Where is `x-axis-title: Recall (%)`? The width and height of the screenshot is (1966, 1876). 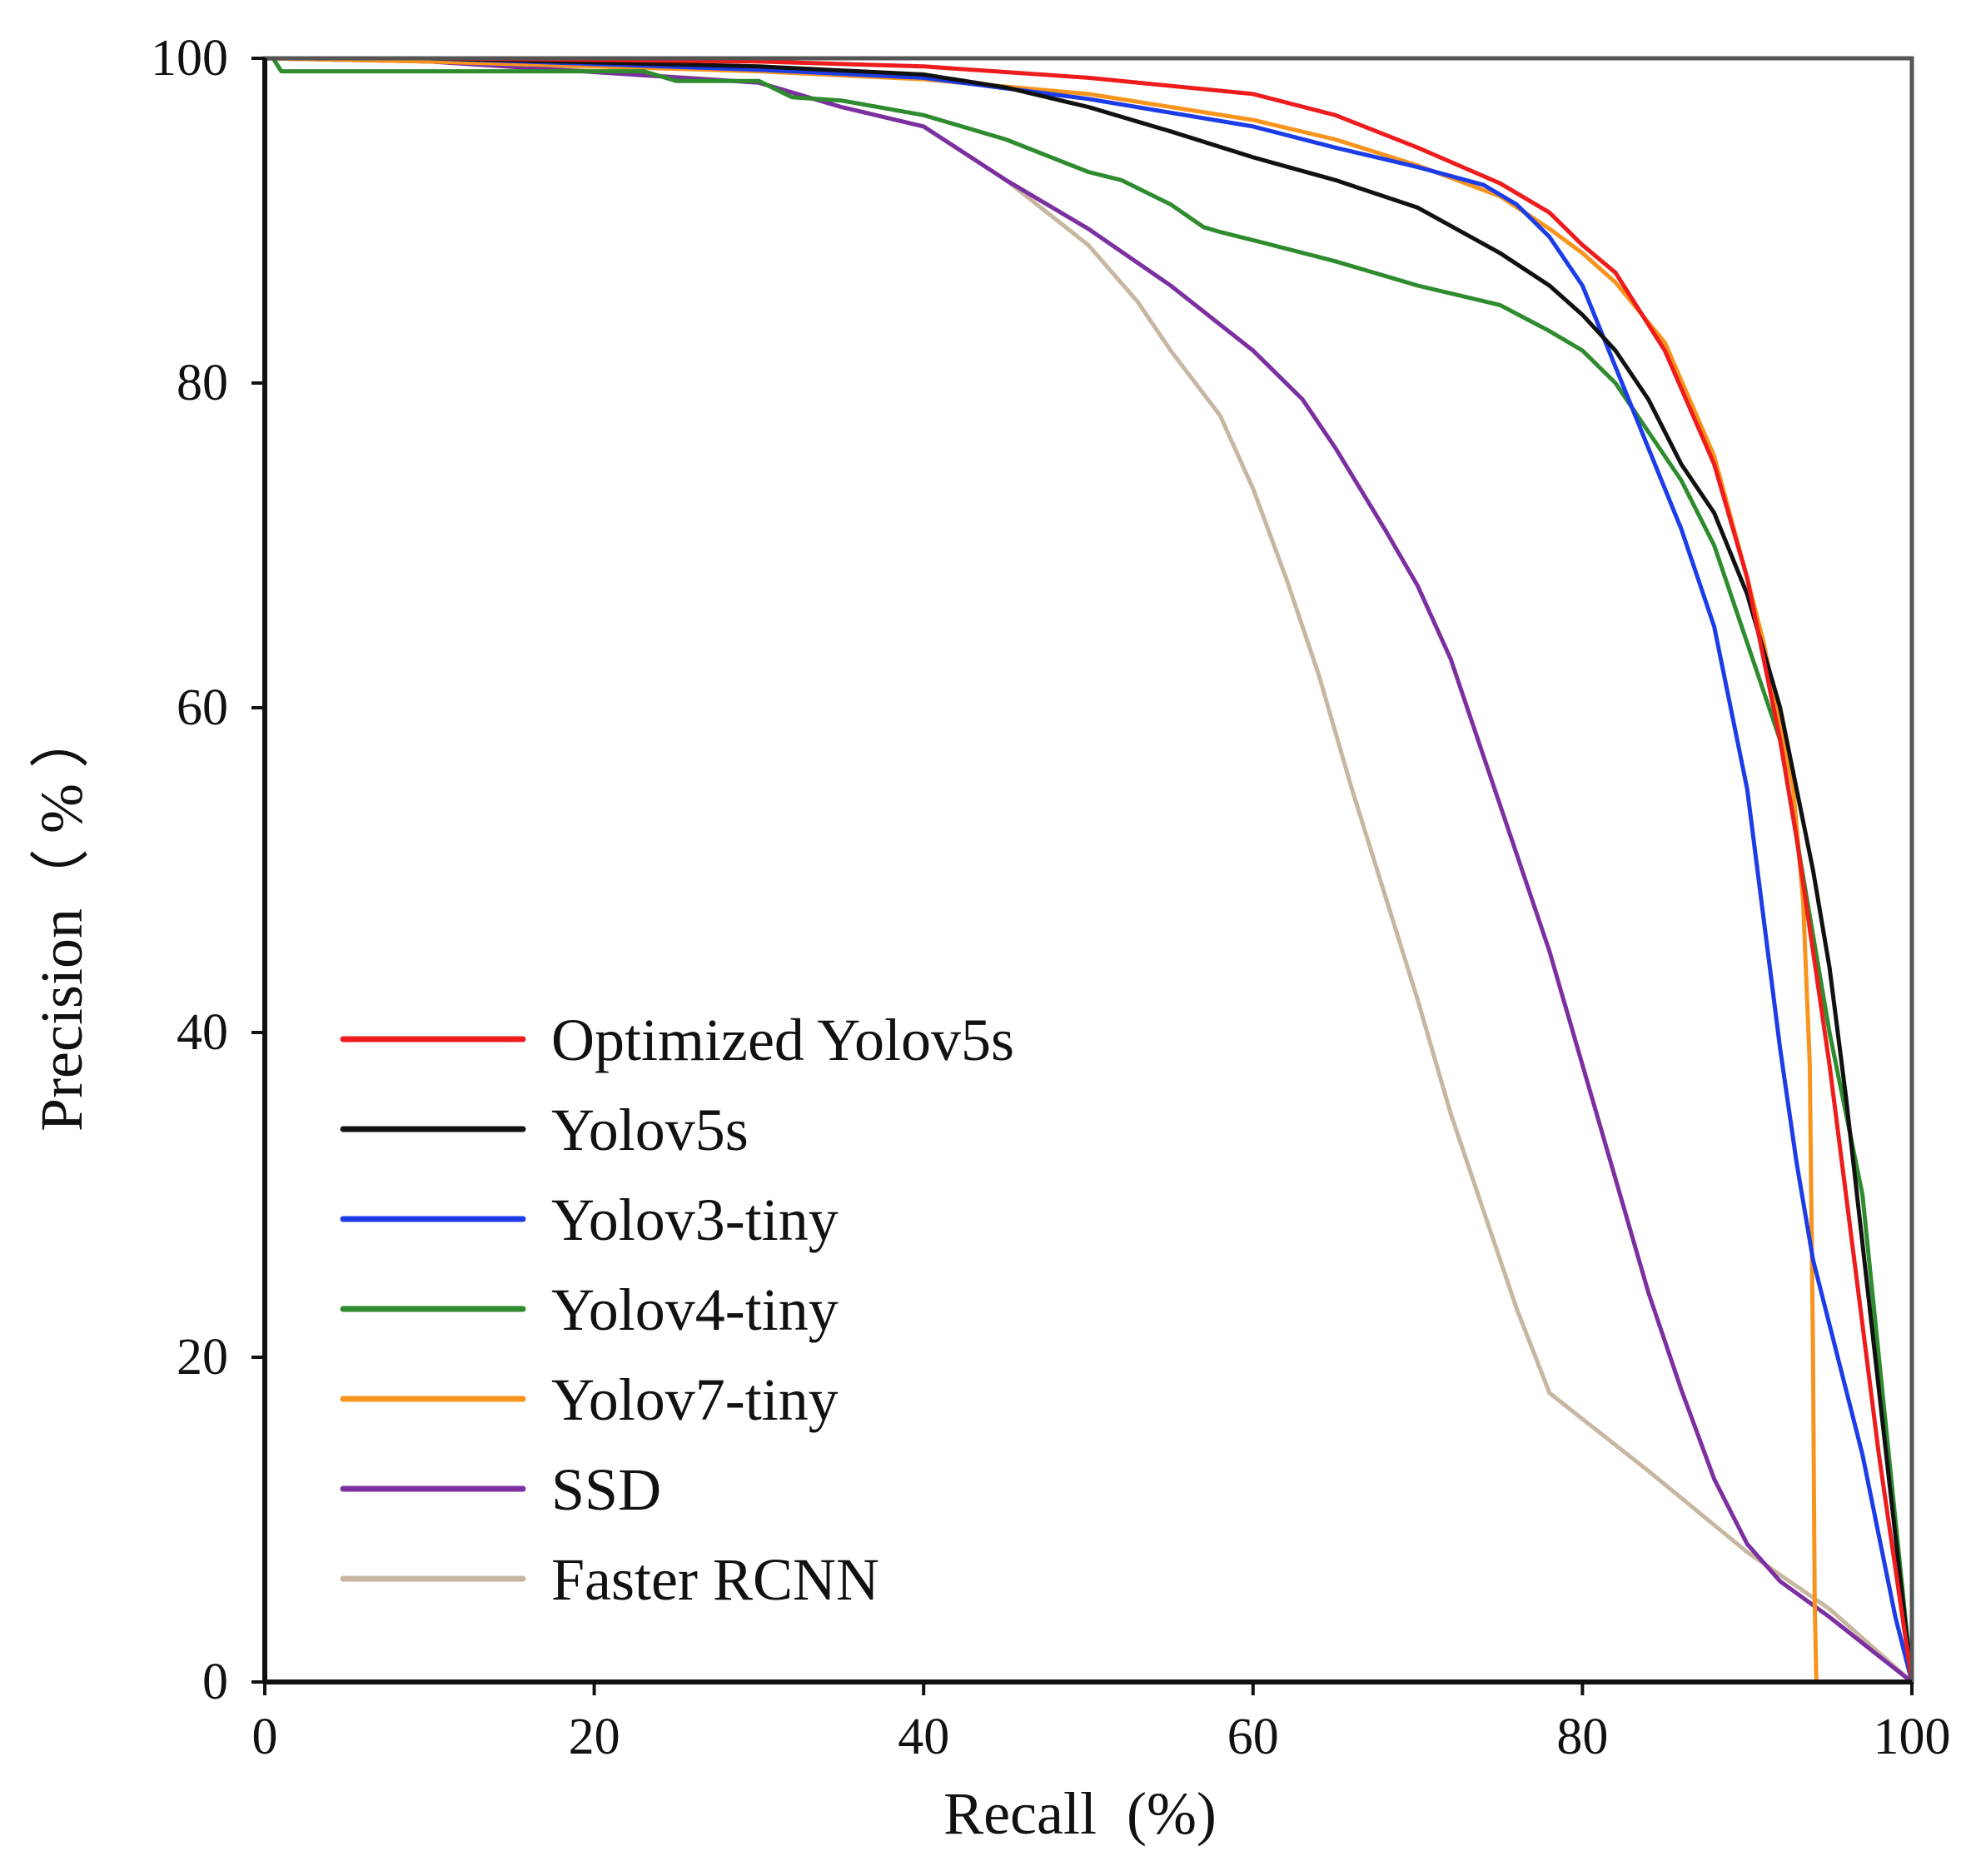 x-axis-title: Recall (%) is located at coordinates (1080, 1813).